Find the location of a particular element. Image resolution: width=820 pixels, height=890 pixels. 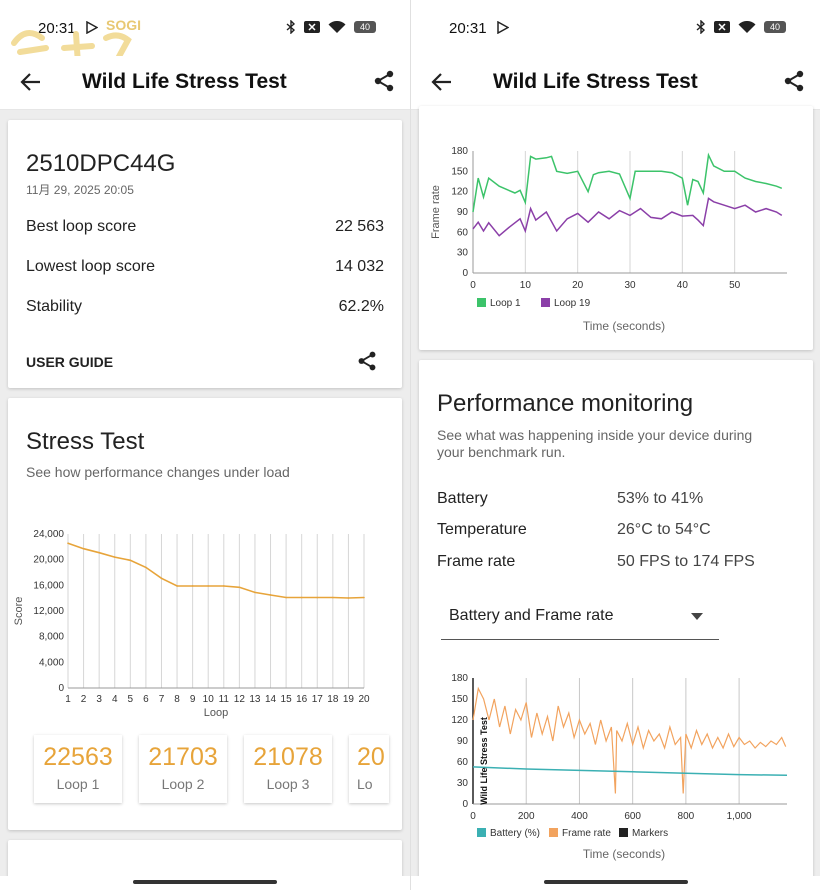

x-tick-label: 17 is located at coordinates (318, 699).